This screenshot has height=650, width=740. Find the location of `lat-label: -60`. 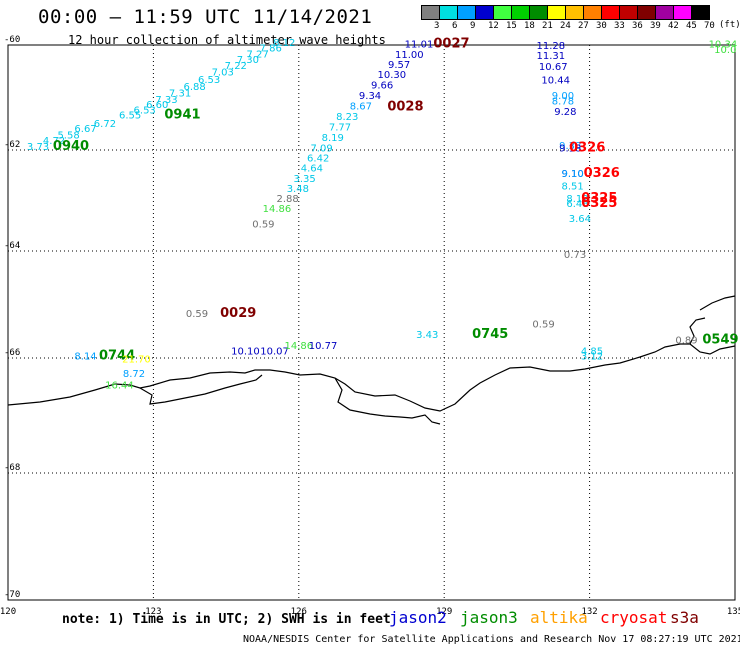

lat-label: -60 is located at coordinates (12, 40).